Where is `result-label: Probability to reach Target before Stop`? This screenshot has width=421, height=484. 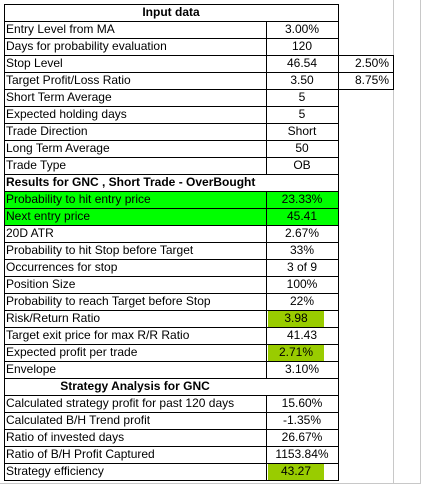 result-label: Probability to reach Target before Stop is located at coordinates (108, 301).